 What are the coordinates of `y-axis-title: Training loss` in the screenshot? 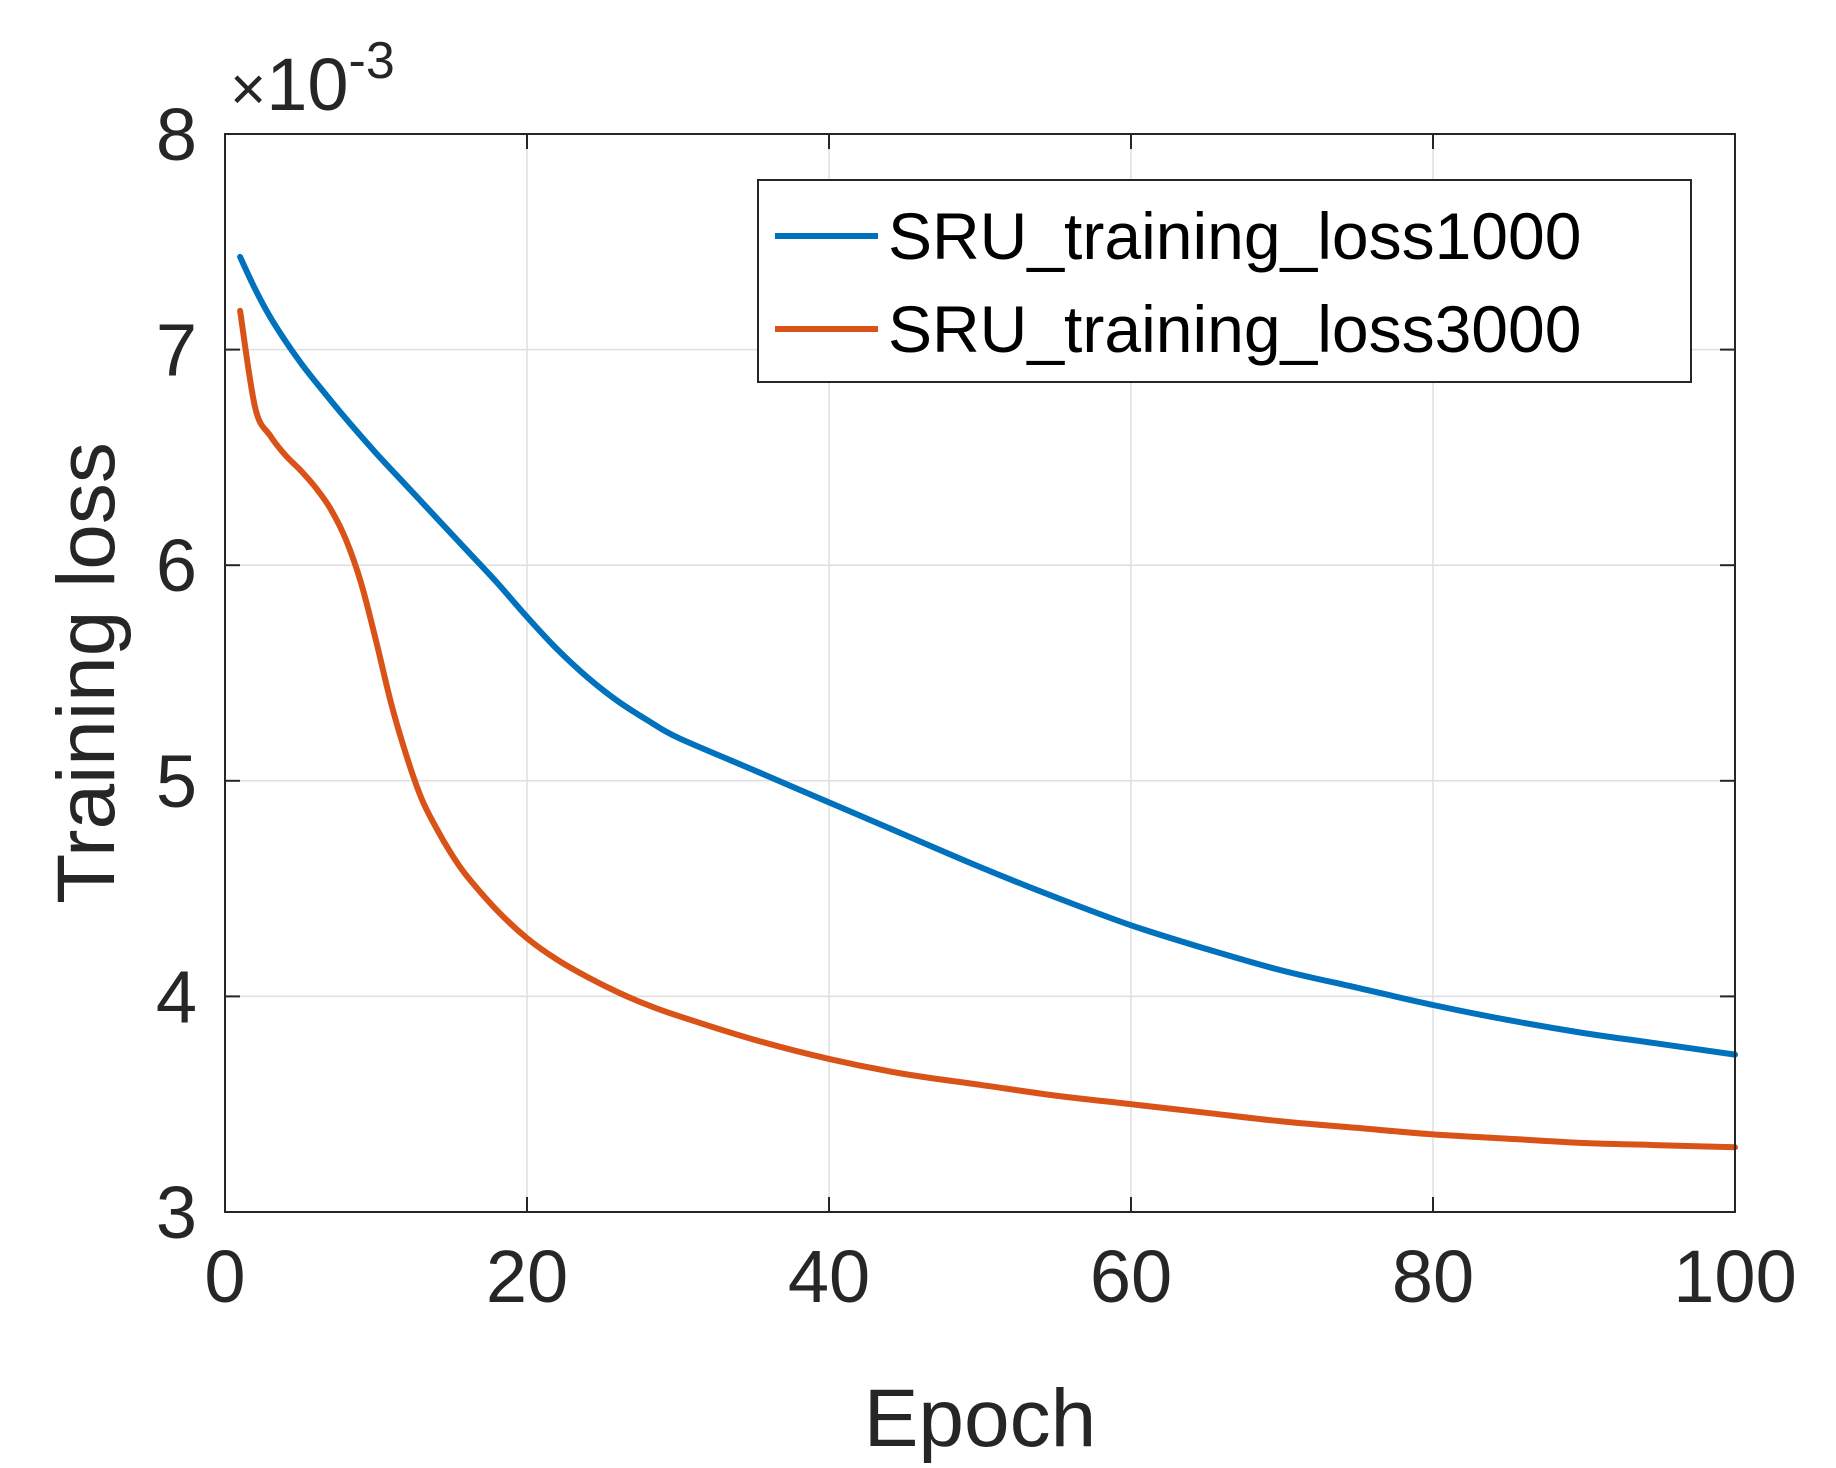 It's located at (86, 673).